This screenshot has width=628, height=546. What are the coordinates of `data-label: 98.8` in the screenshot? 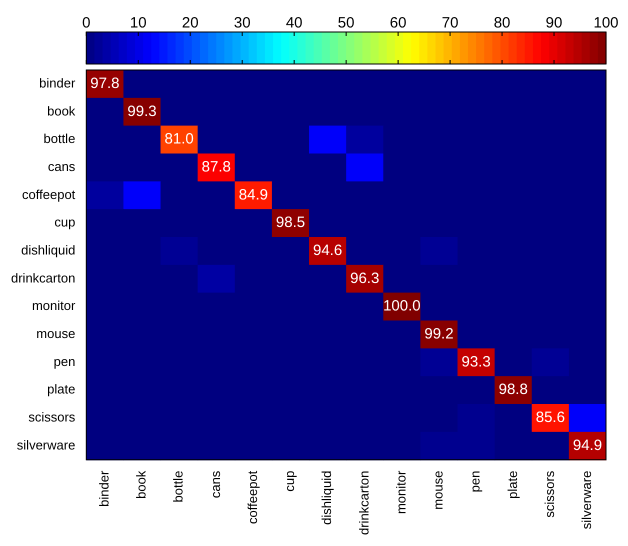 It's located at (513, 389).